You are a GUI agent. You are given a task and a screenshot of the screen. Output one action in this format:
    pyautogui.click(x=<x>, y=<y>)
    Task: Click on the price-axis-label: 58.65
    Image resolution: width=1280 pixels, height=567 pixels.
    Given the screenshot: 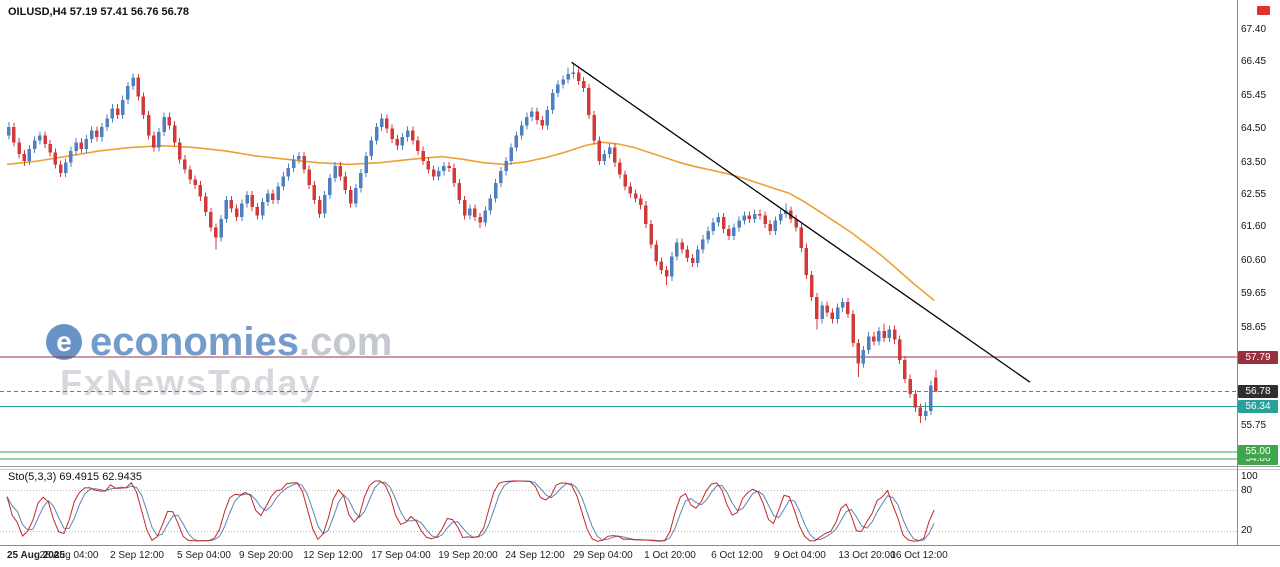 What is the action you would take?
    pyautogui.click(x=1254, y=327)
    